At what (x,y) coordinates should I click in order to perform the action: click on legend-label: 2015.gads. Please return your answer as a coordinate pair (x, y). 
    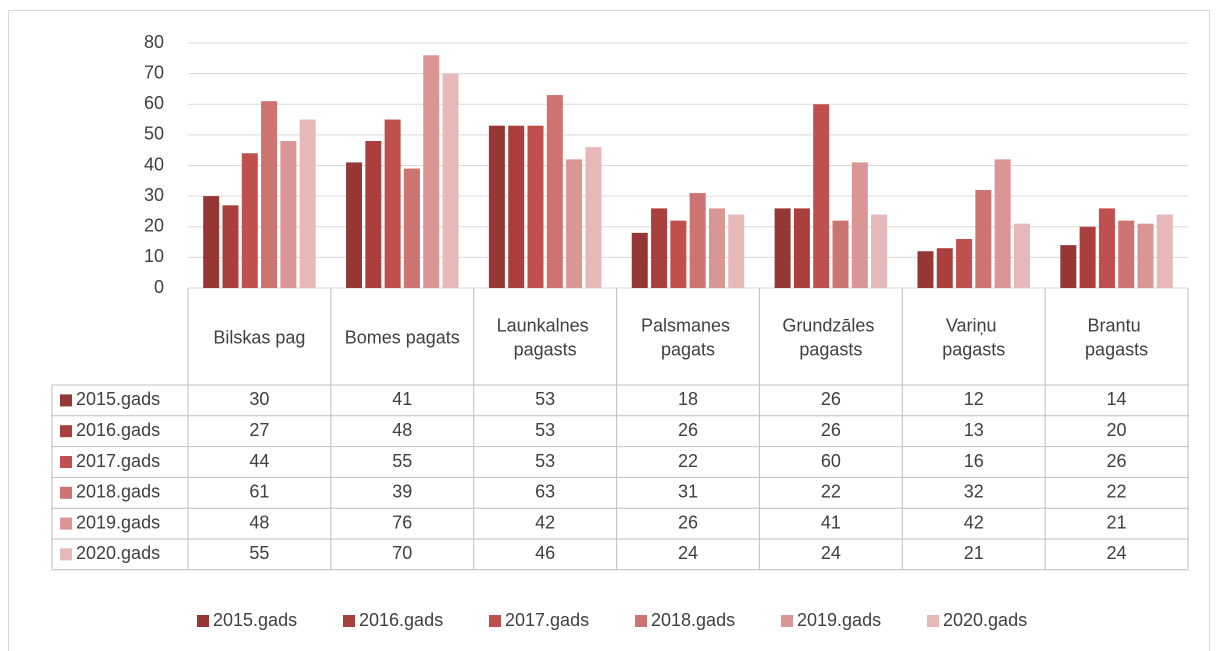
    Looking at the image, I should click on (255, 620).